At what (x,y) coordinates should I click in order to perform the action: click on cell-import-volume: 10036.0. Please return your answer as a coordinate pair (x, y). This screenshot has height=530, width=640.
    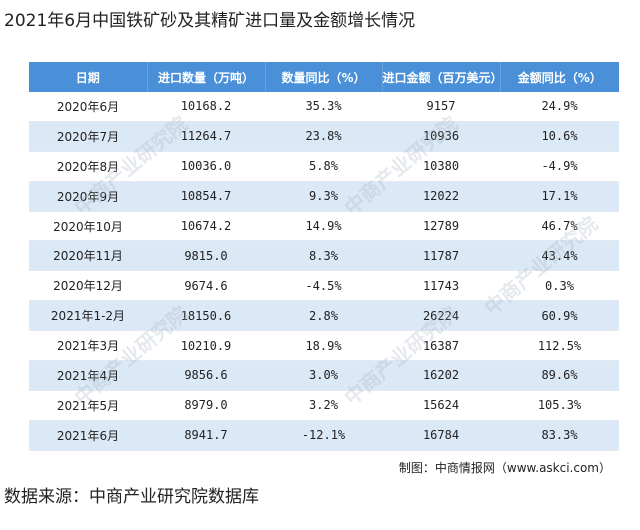
    Looking at the image, I should click on (206, 166).